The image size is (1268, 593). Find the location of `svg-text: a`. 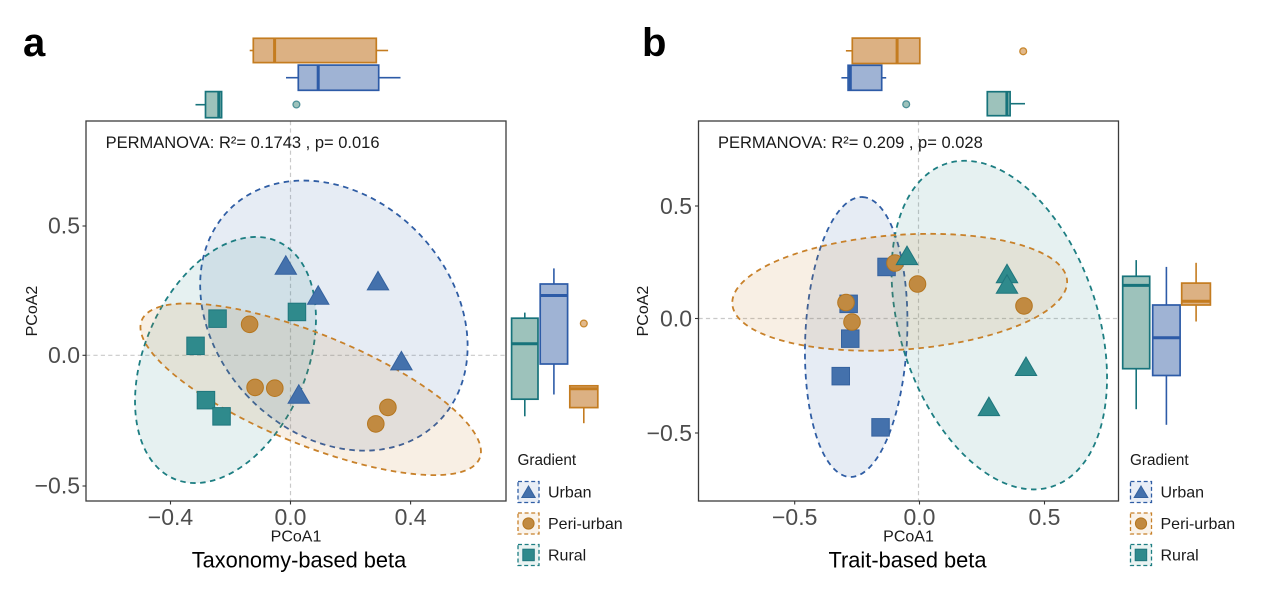

svg-text: a is located at coordinates (34, 43).